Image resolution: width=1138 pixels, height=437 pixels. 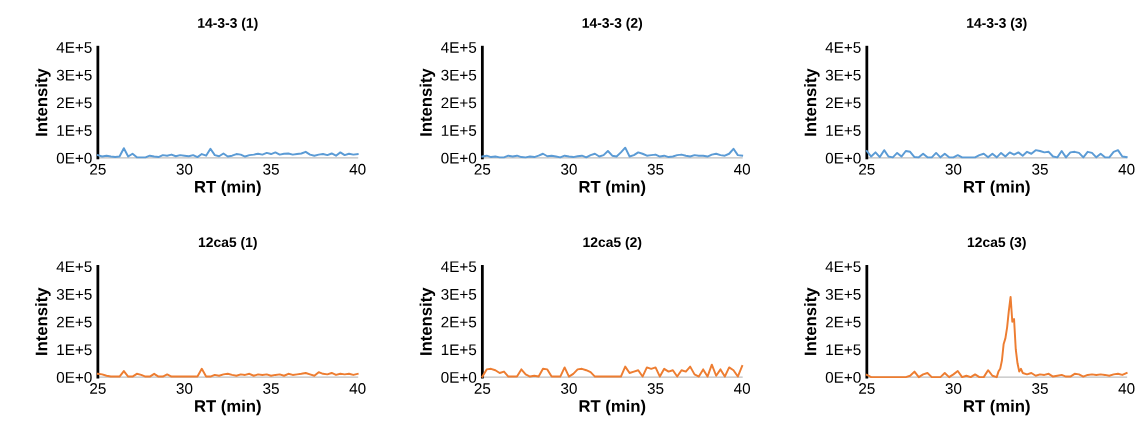 I want to click on chart-title: 14-3-3 (2), so click(x=612, y=24).